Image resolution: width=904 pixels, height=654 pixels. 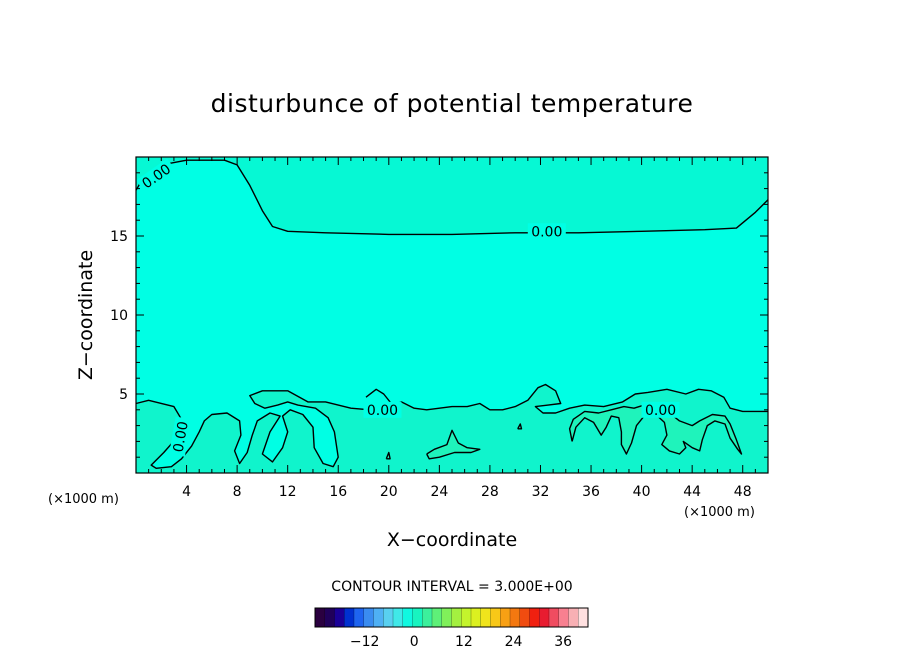 What do you see at coordinates (452, 540) in the screenshot?
I see `x-axis-label: X−coordinate` at bounding box center [452, 540].